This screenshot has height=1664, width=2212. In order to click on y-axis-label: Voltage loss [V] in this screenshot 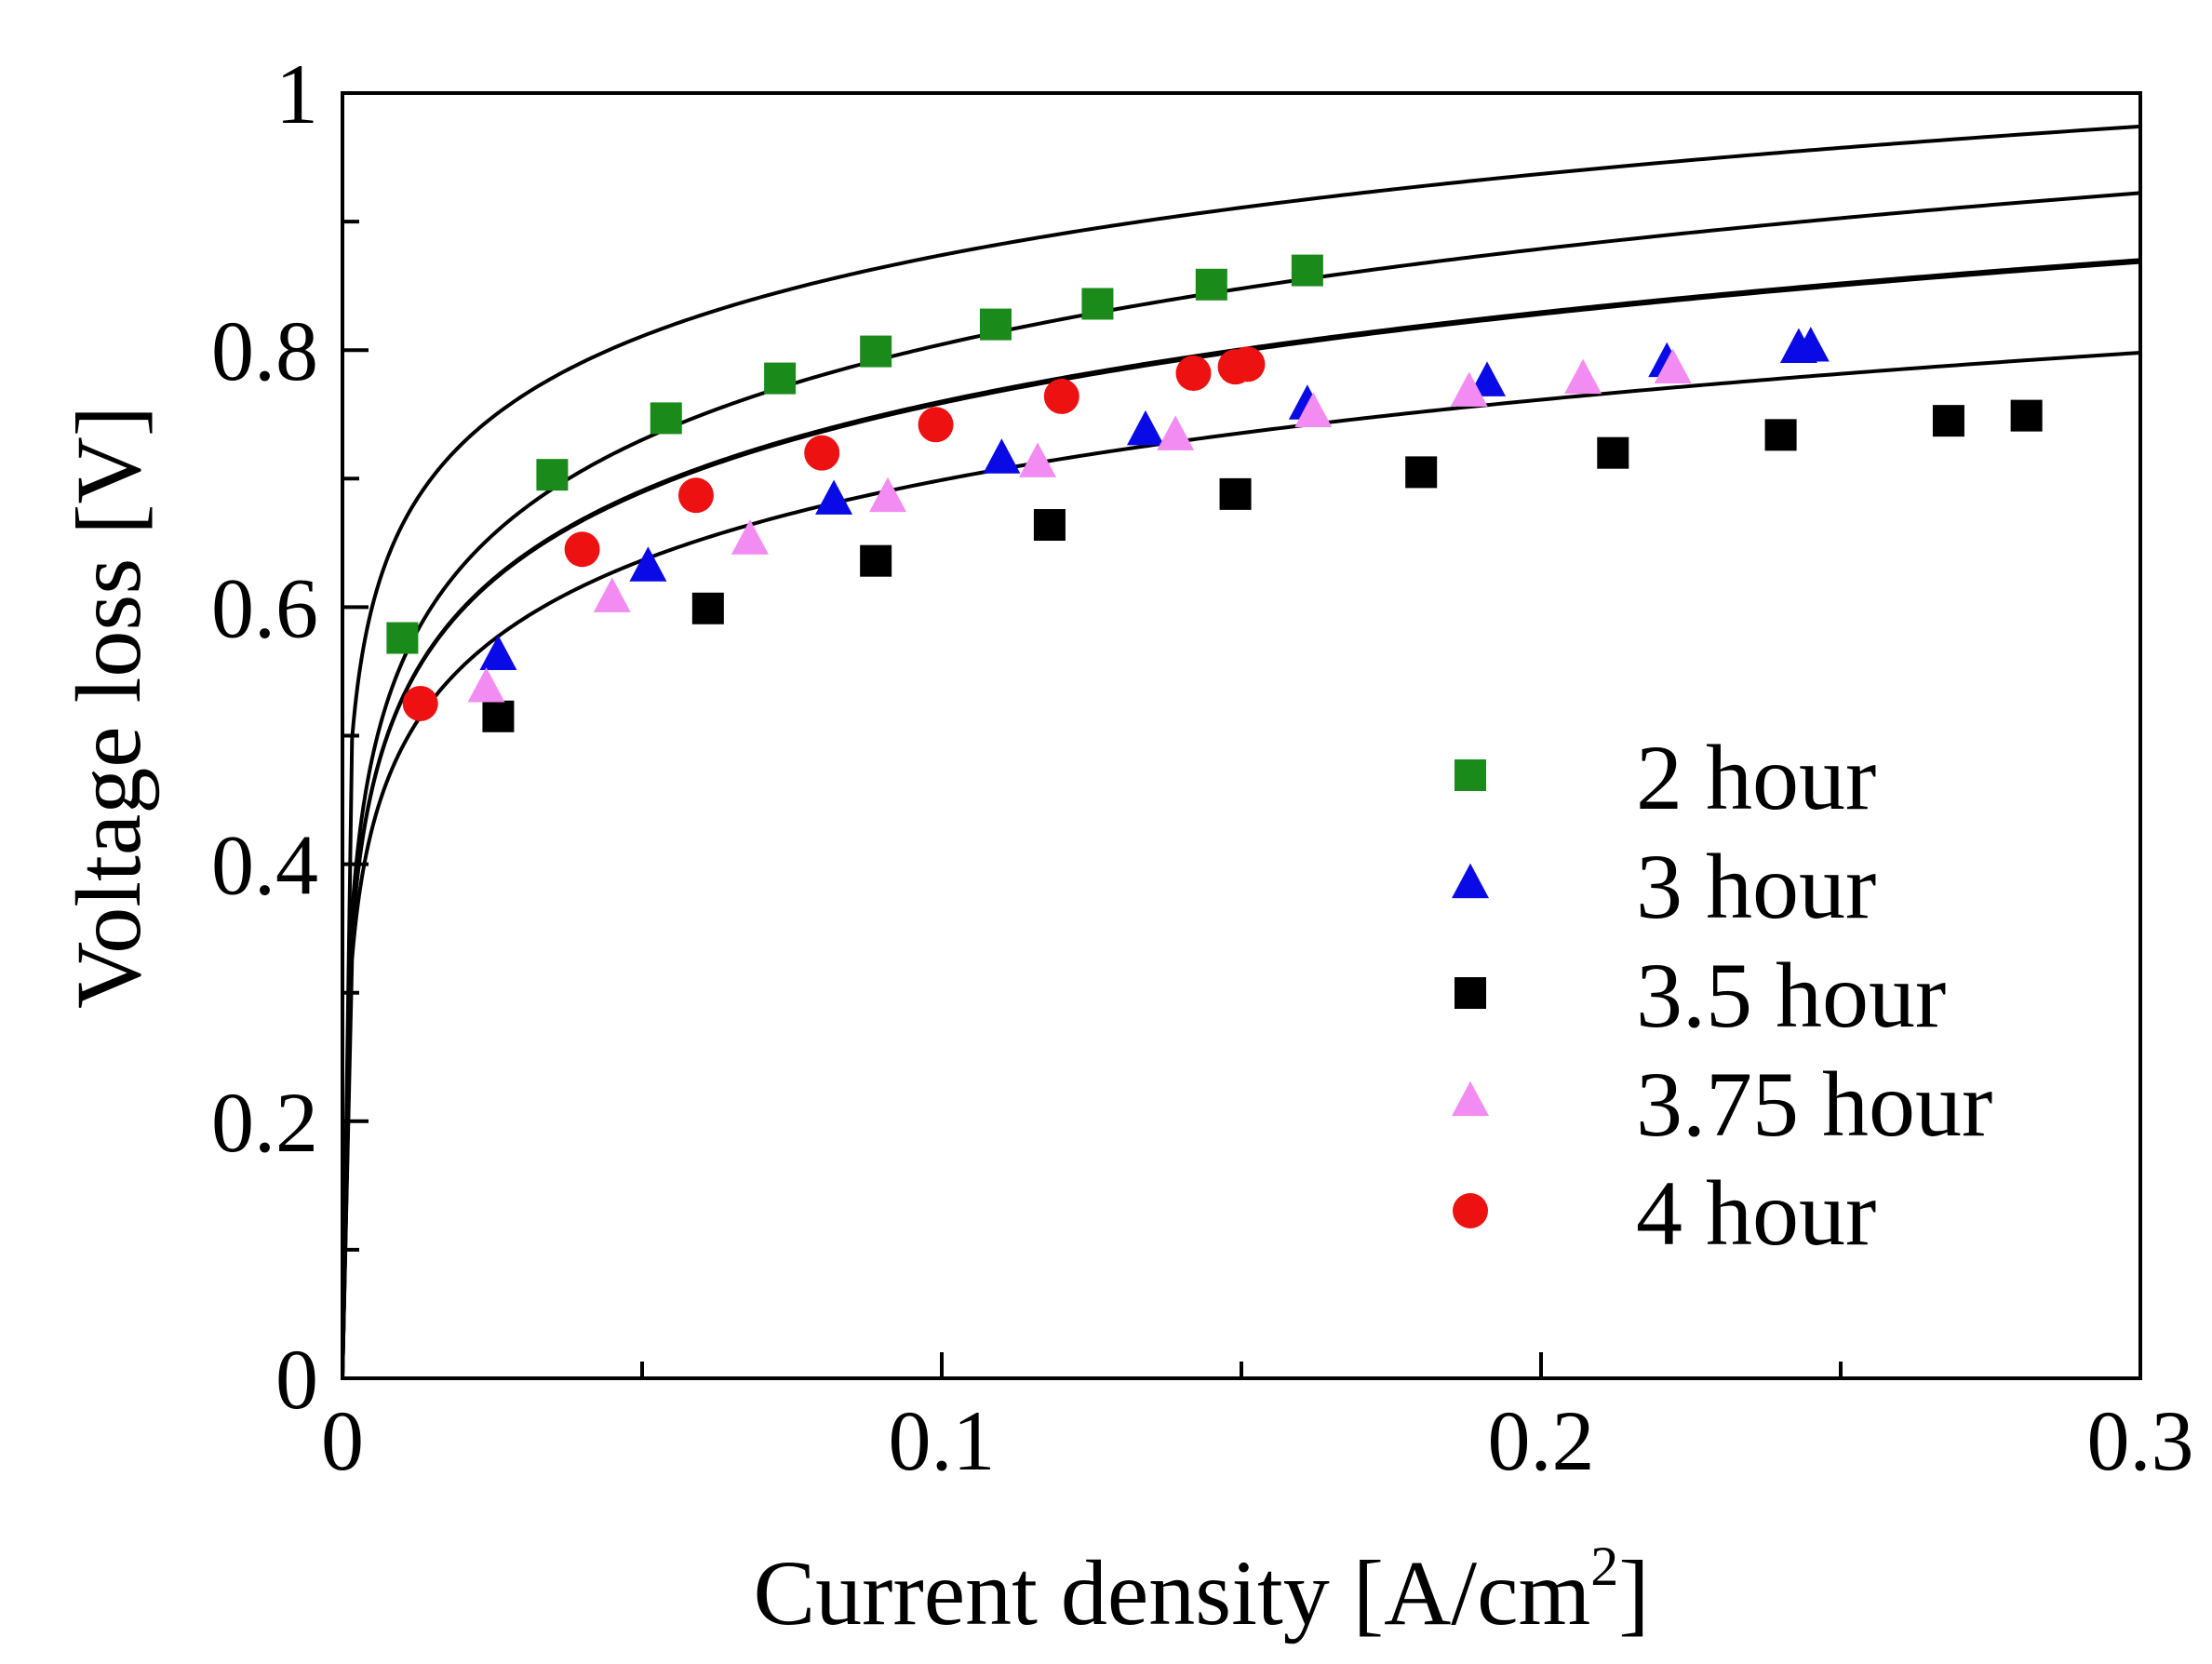, I will do `click(108, 707)`.